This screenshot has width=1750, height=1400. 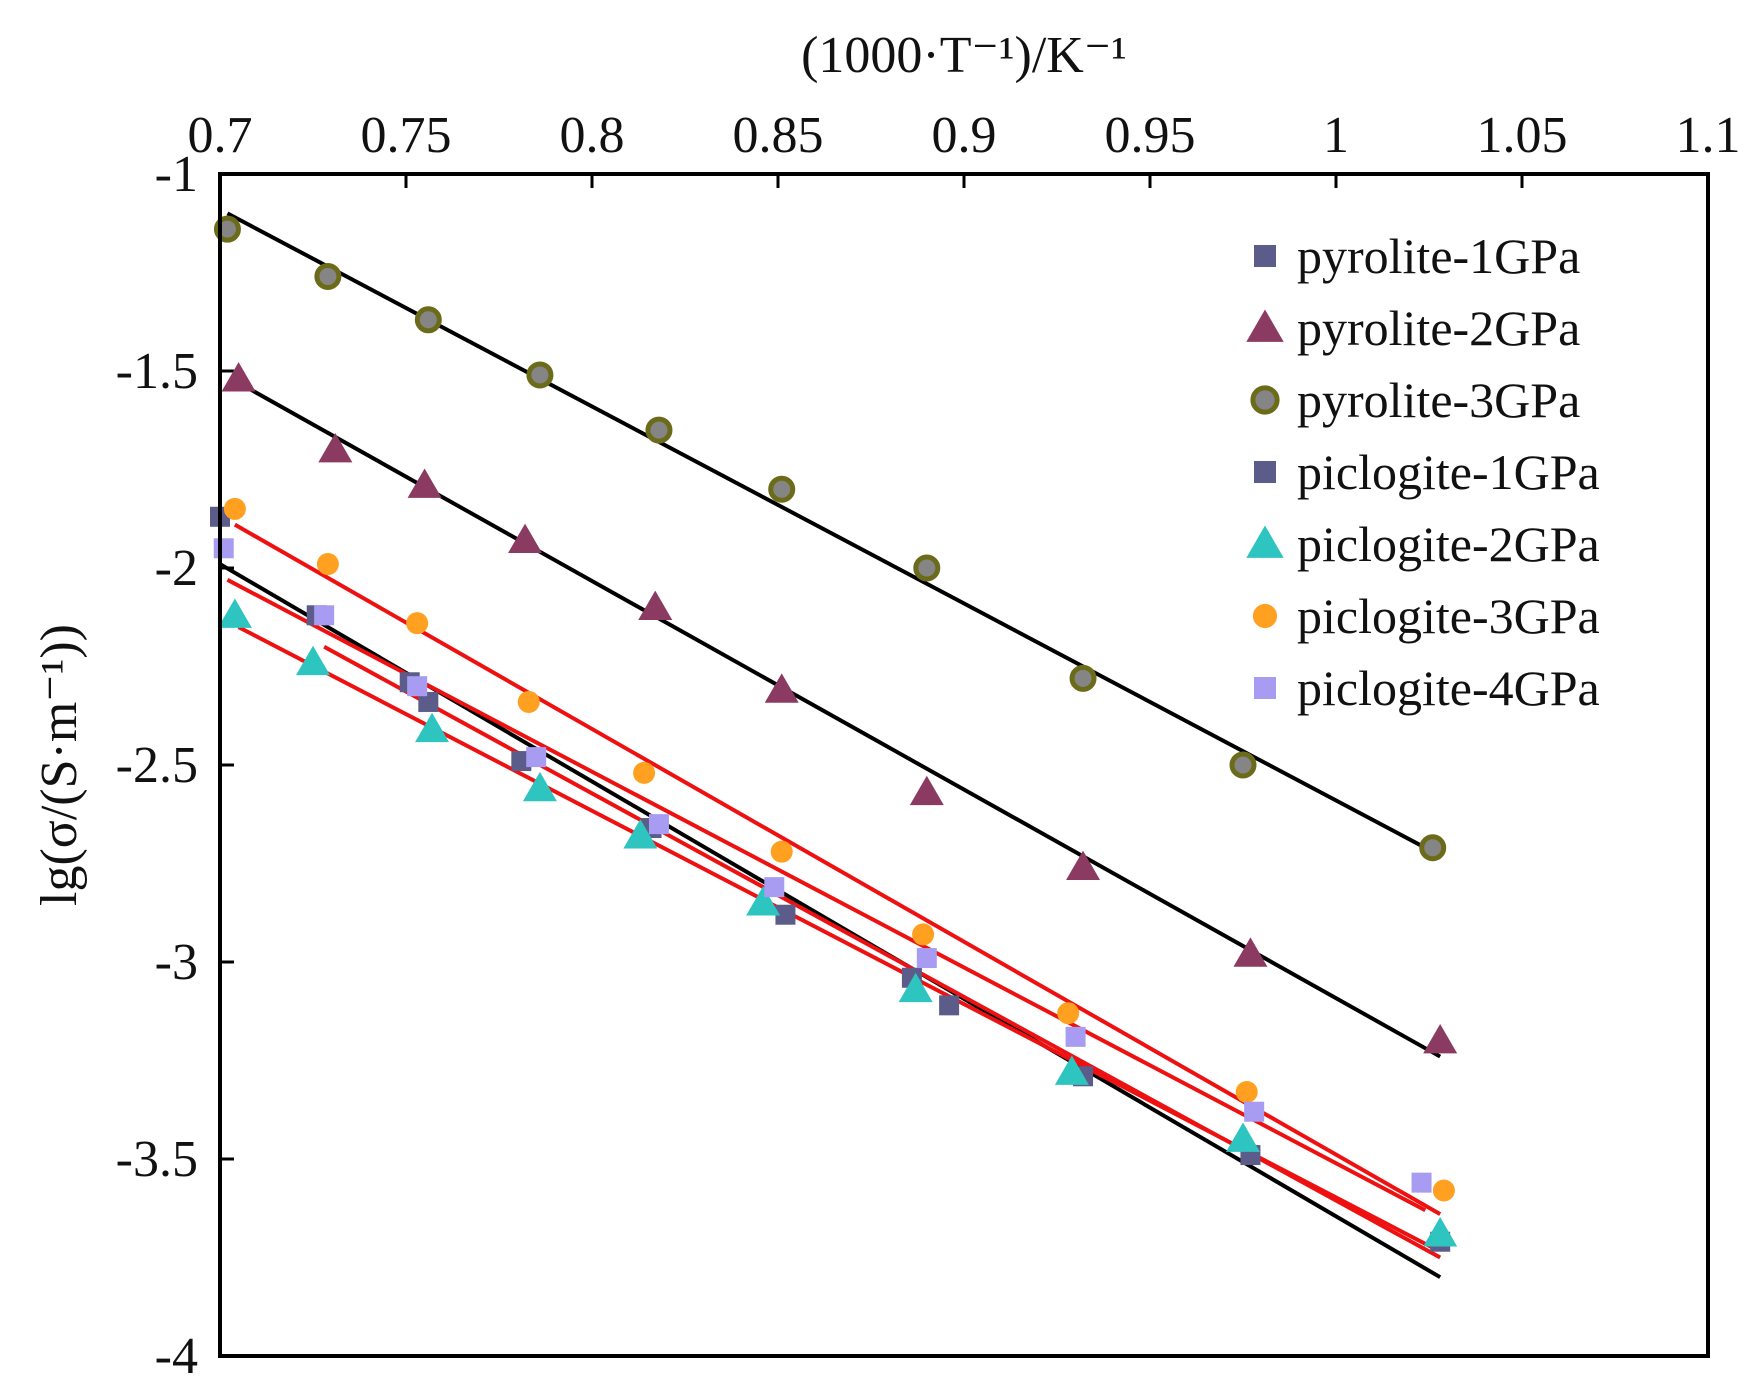 What do you see at coordinates (1265, 472) in the screenshot?
I see `legend-marker-piclogite-1GPa` at bounding box center [1265, 472].